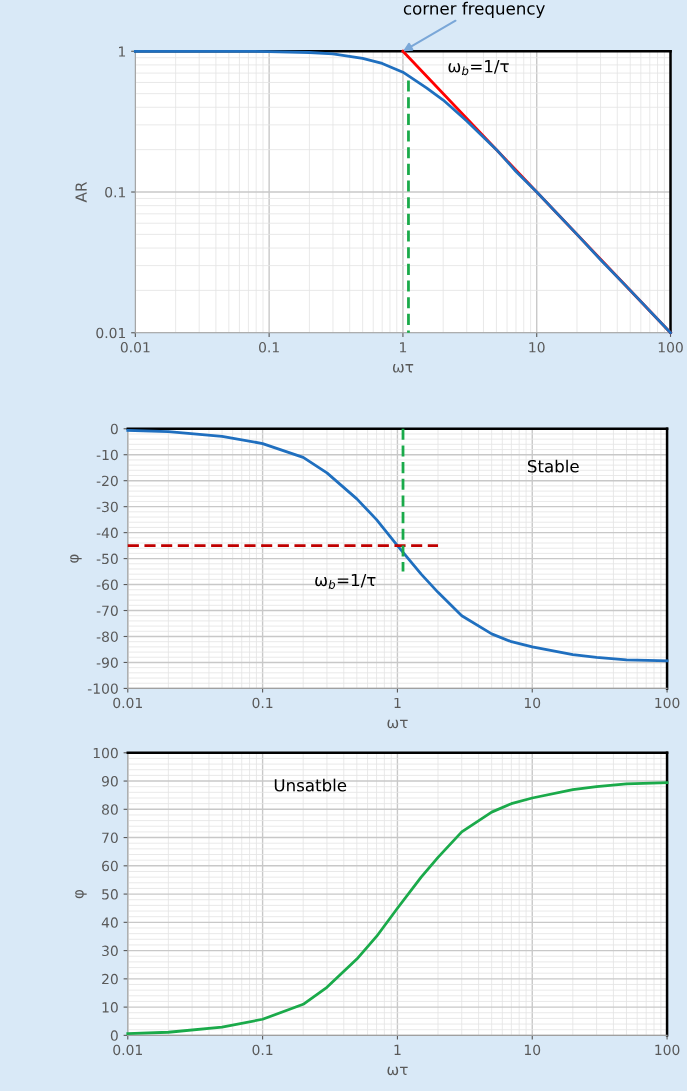 The image size is (687, 1091). Describe the element at coordinates (107, 636) in the screenshot. I see `y-tick-label: -80` at that location.